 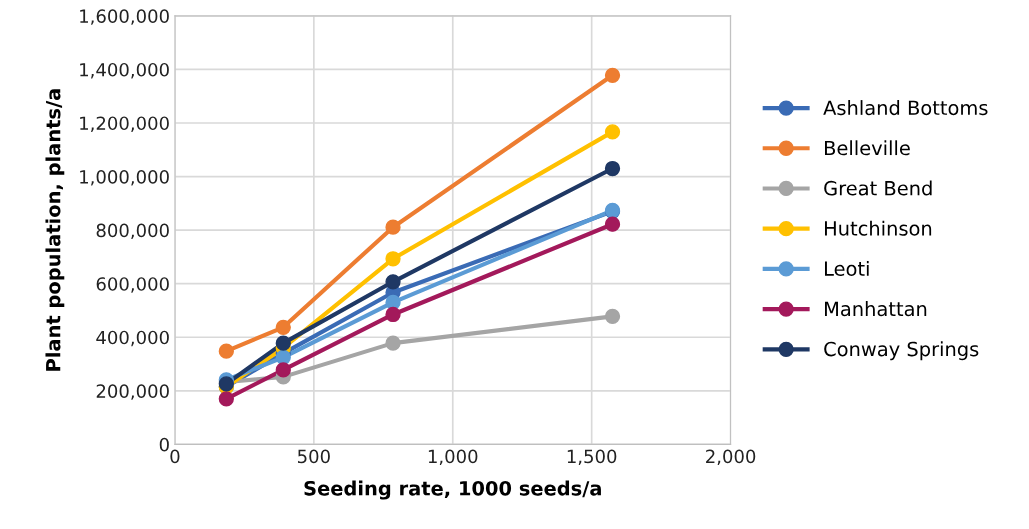 What do you see at coordinates (175, 456) in the screenshot?
I see `x-tick-label: 0` at bounding box center [175, 456].